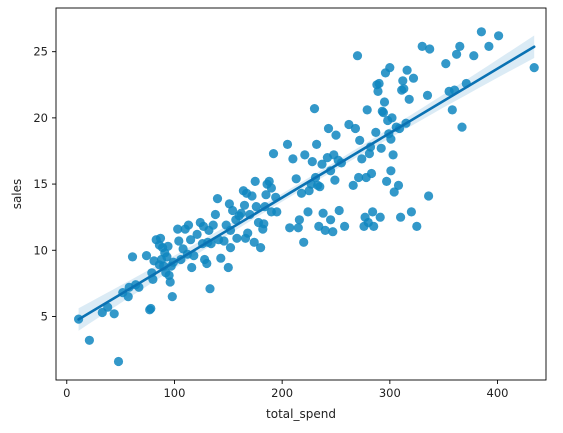 The image size is (563, 433). What do you see at coordinates (498, 393) in the screenshot?
I see `x-tick-label: 400` at bounding box center [498, 393].